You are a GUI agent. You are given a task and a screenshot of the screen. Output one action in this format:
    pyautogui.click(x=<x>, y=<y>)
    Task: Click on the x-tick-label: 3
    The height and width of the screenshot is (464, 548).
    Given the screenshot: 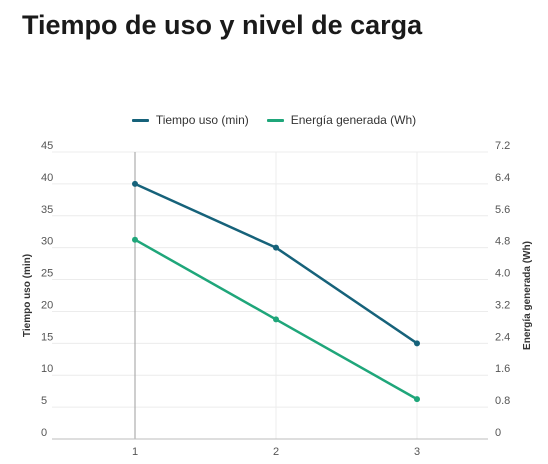 What is the action you would take?
    pyautogui.click(x=417, y=452)
    